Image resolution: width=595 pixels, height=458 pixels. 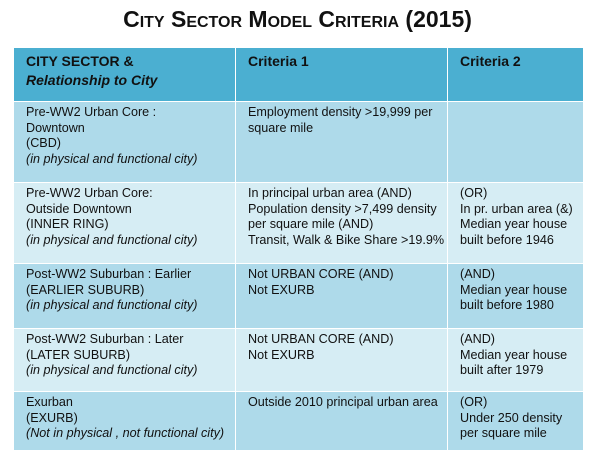 What do you see at coordinates (330, 193) in the screenshot?
I see `criteria-line: In principal urban area (AND)` at bounding box center [330, 193].